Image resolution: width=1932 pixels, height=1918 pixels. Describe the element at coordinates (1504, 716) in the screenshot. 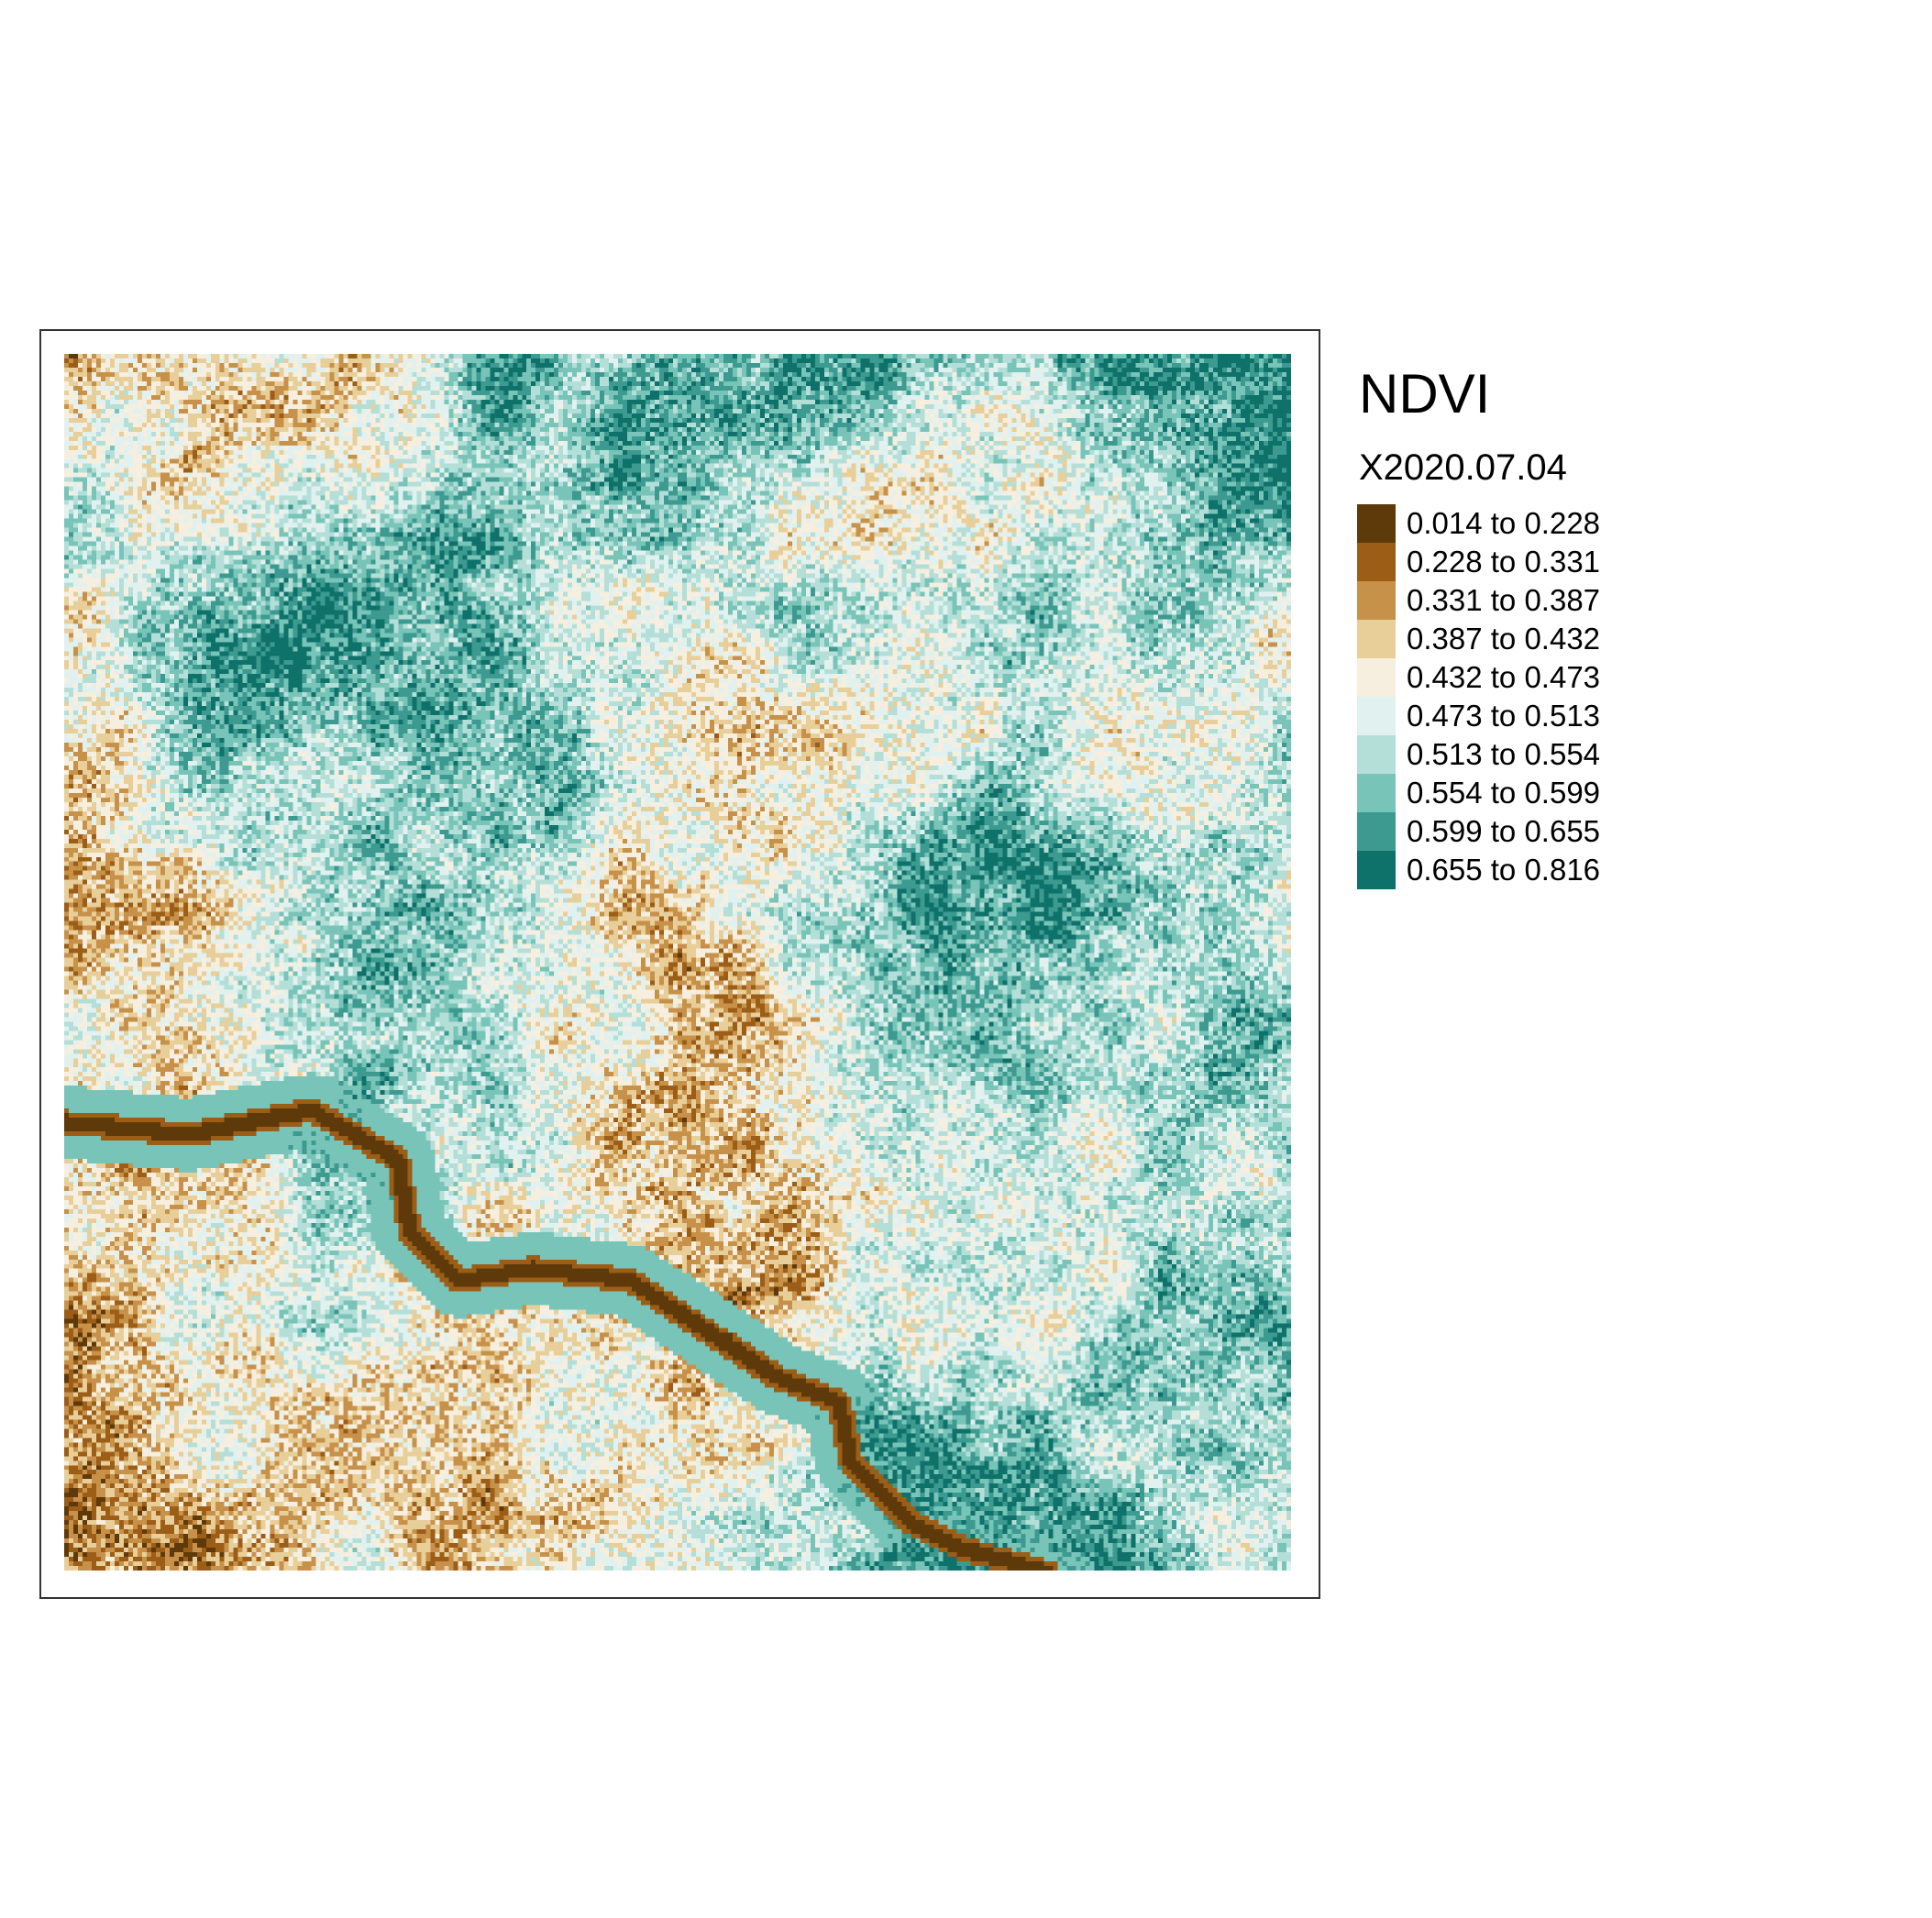

I see `legend-label: 0.473 to 0.513` at that location.